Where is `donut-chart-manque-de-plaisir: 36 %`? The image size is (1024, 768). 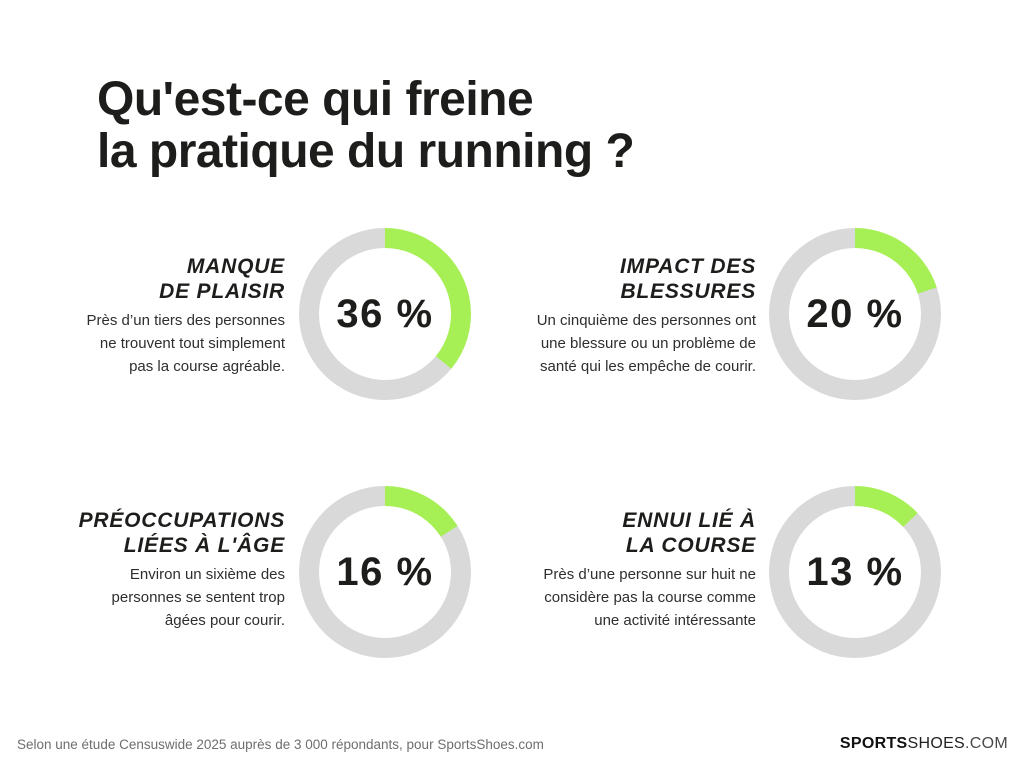 donut-chart-manque-de-plaisir: 36 % is located at coordinates (385, 314).